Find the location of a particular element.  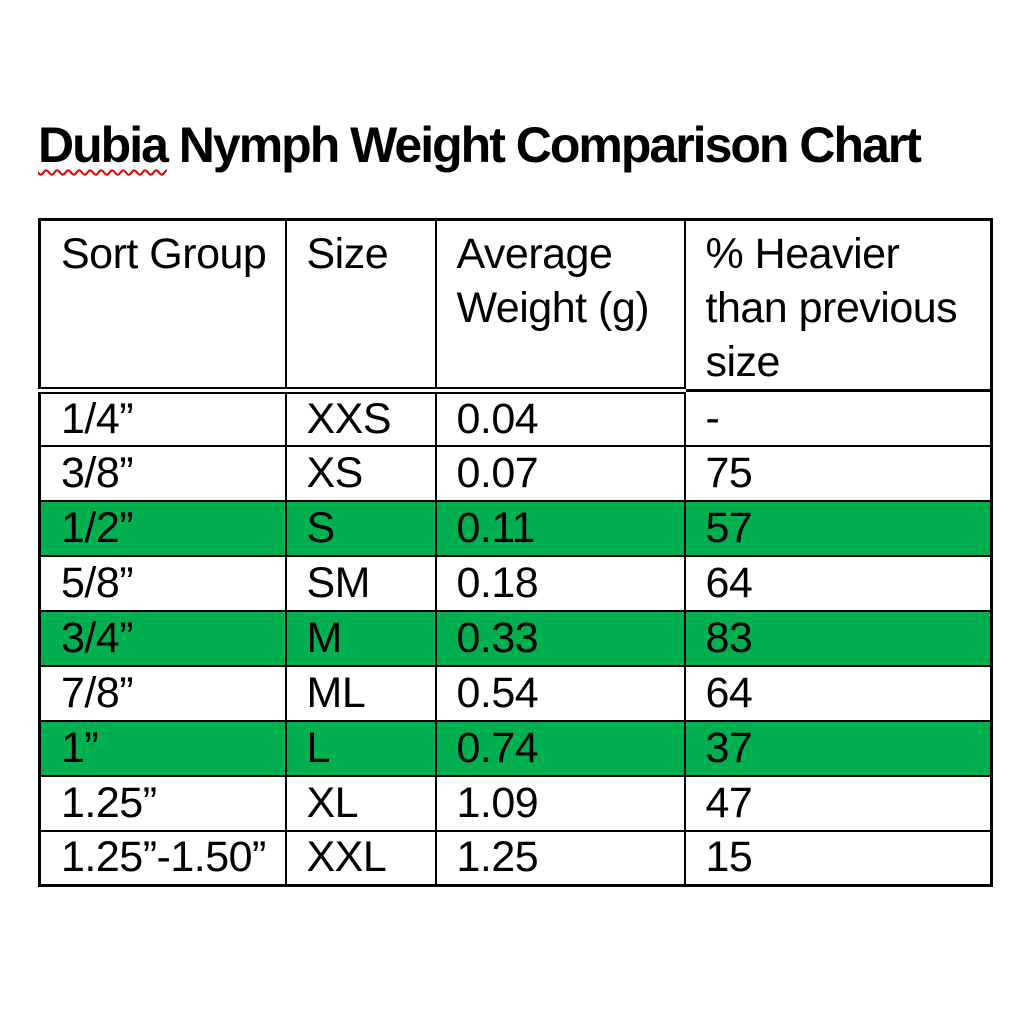

cell-pct-heavier: - is located at coordinates (838, 418).